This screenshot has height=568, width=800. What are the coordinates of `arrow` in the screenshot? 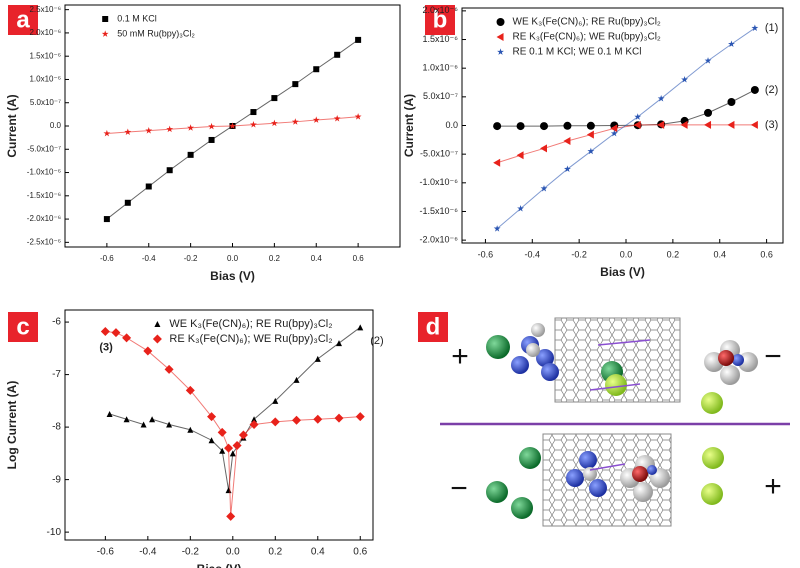 It's located at (620, 405).